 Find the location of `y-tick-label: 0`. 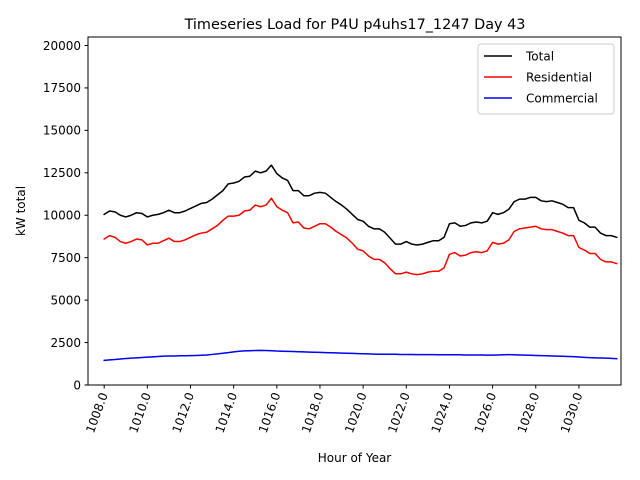

y-tick-label: 0 is located at coordinates (77, 385).